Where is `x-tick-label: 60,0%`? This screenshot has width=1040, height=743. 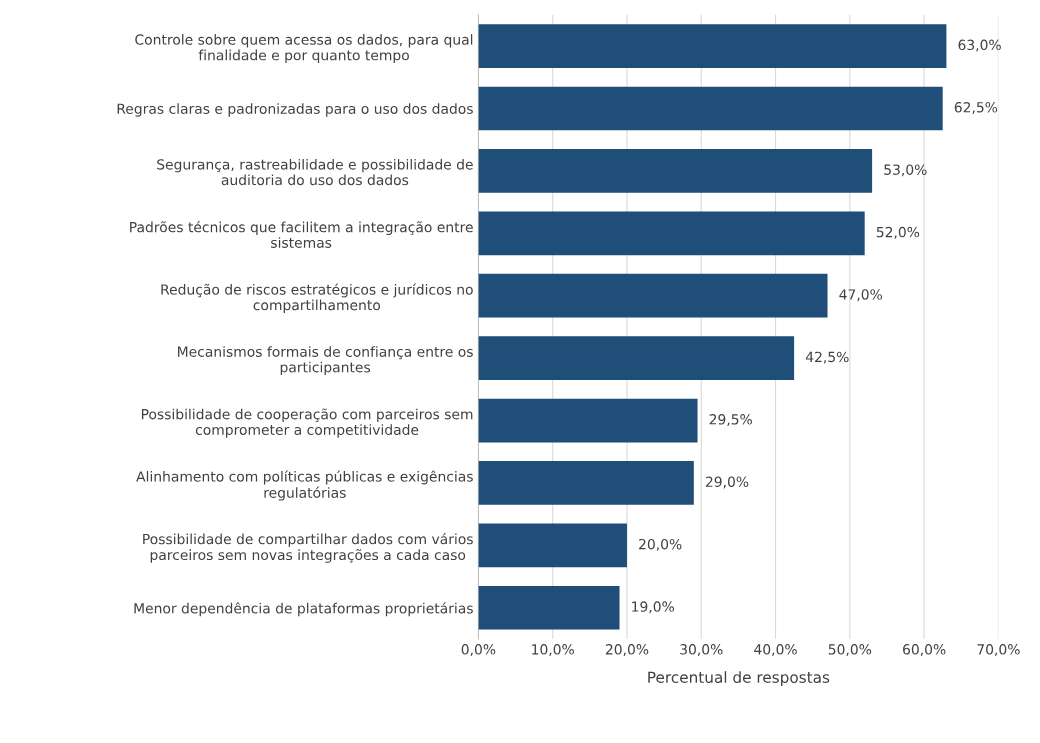
x-tick-label: 60,0% is located at coordinates (924, 650).